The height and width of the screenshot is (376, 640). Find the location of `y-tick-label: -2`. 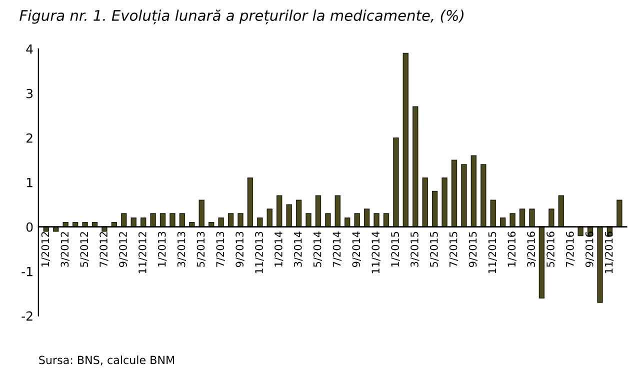

y-tick-label: -2 is located at coordinates (27, 316).